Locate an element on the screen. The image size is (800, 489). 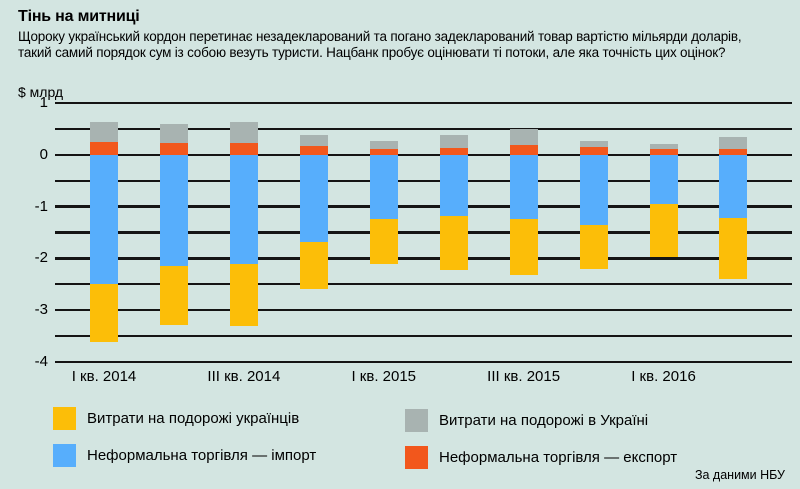
legend-item-travel-in-ukraine: Витрати на подорожі в Україні is located at coordinates (526, 420).